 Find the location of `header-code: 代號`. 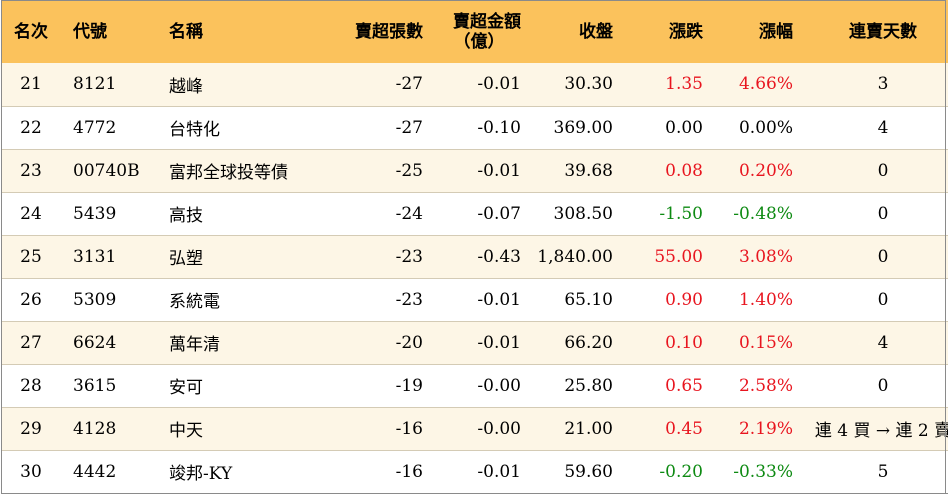

header-code: 代號 is located at coordinates (90, 31).